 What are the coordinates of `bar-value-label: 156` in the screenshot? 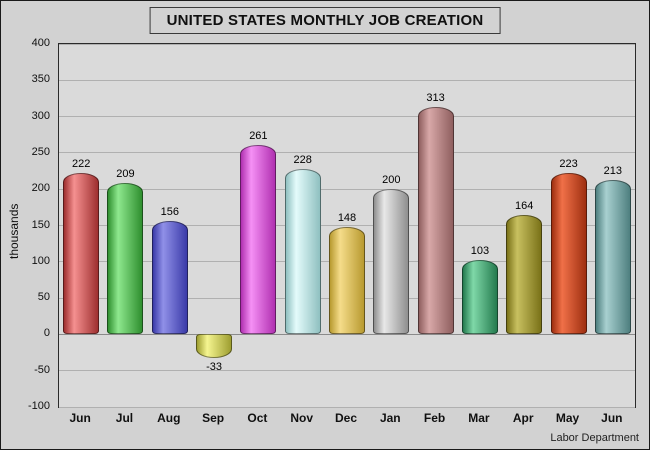 It's located at (169, 212).